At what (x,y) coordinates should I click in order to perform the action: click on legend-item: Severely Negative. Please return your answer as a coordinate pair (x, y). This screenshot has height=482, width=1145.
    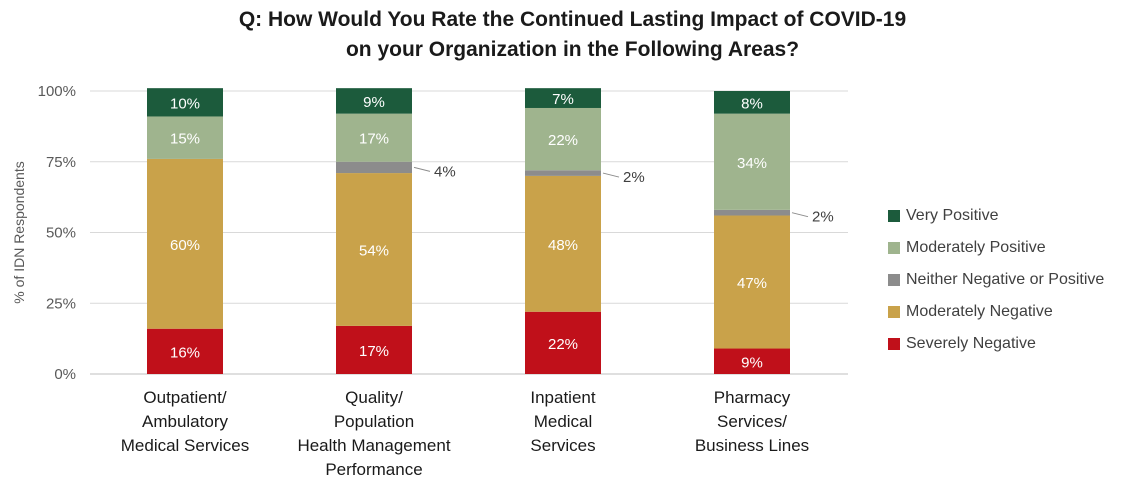
    Looking at the image, I should click on (996, 344).